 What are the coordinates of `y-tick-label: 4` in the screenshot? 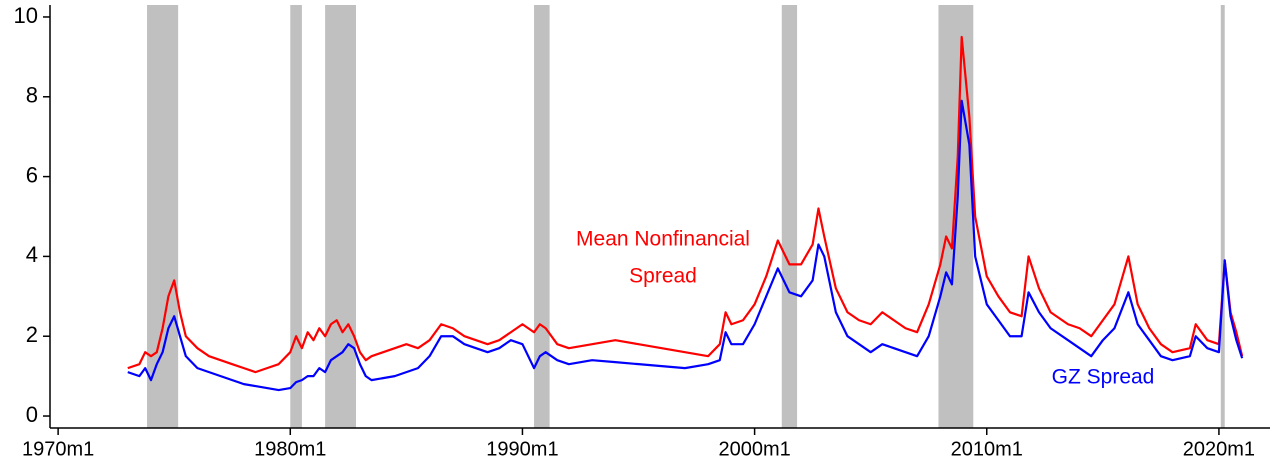 It's located at (32, 254).